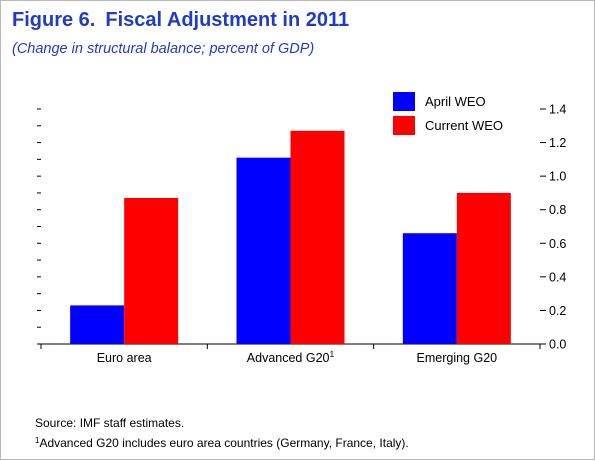 The height and width of the screenshot is (461, 595). I want to click on y-tick-label: 1.2, so click(557, 143).